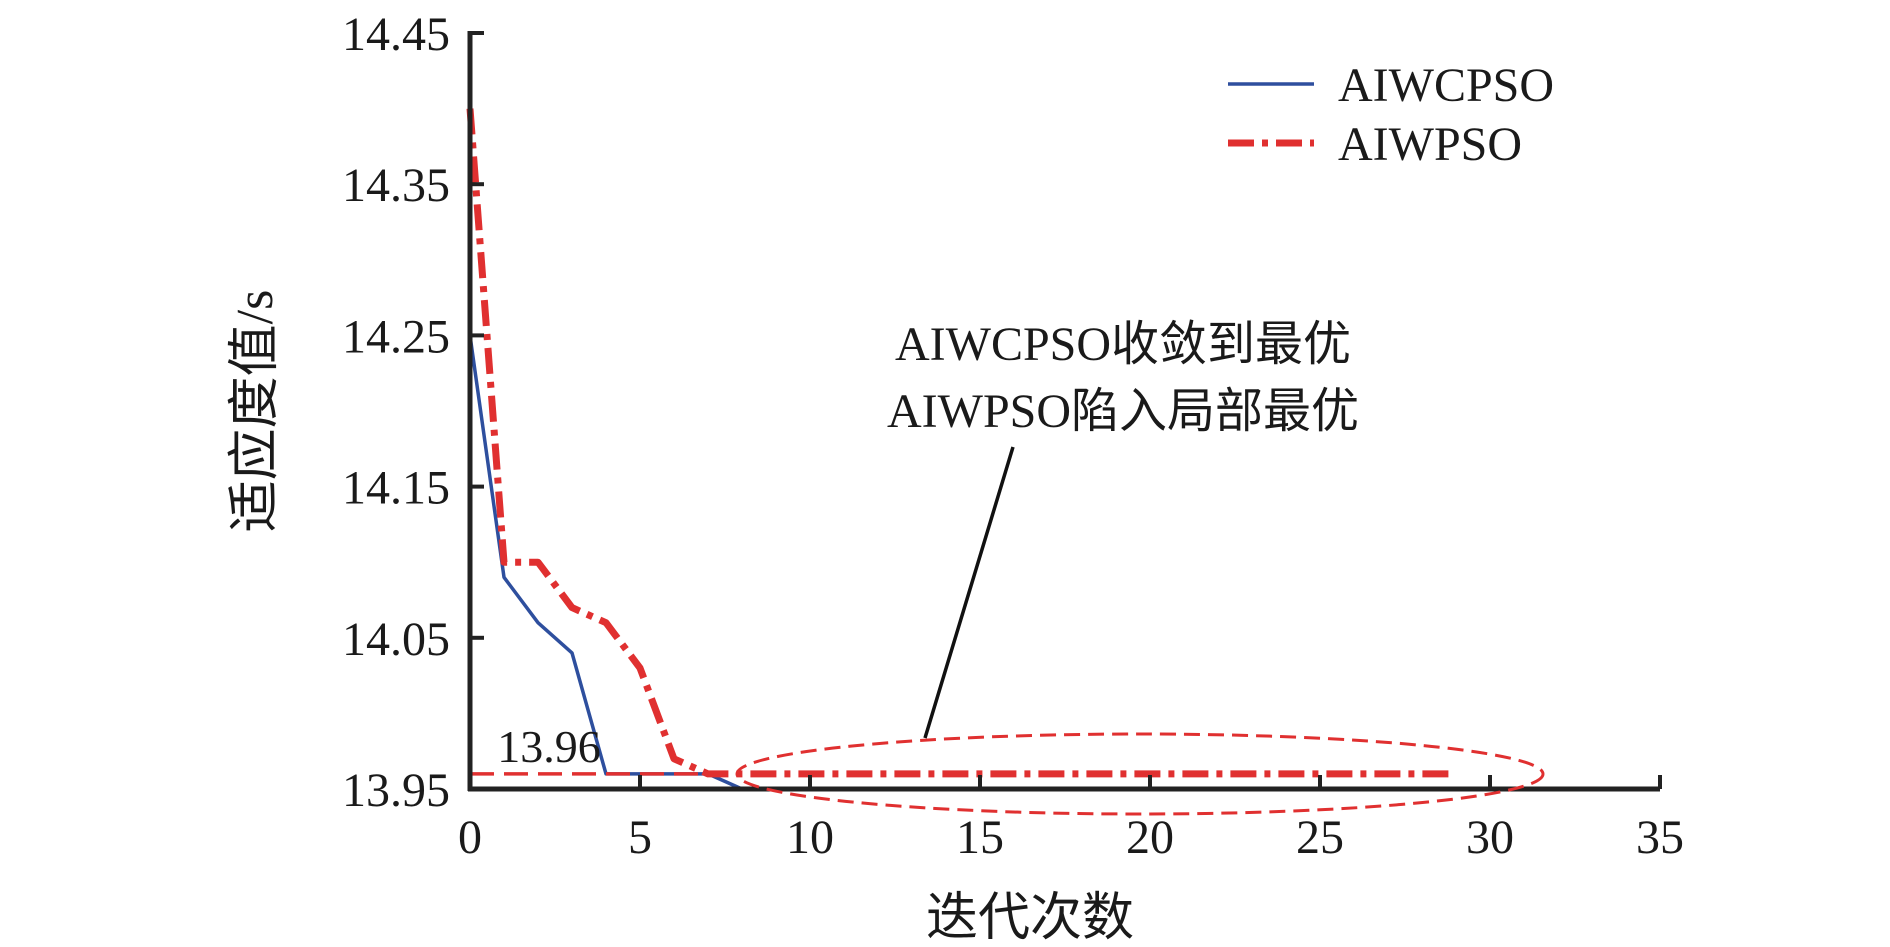  Describe the element at coordinates (396, 639) in the screenshot. I see `y-tick-label: 14.05` at that location.